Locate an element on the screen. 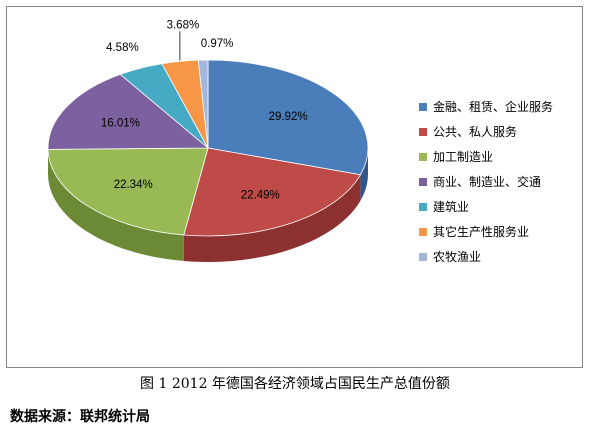  legend-label: 商业、制造业、交通 is located at coordinates (487, 181).